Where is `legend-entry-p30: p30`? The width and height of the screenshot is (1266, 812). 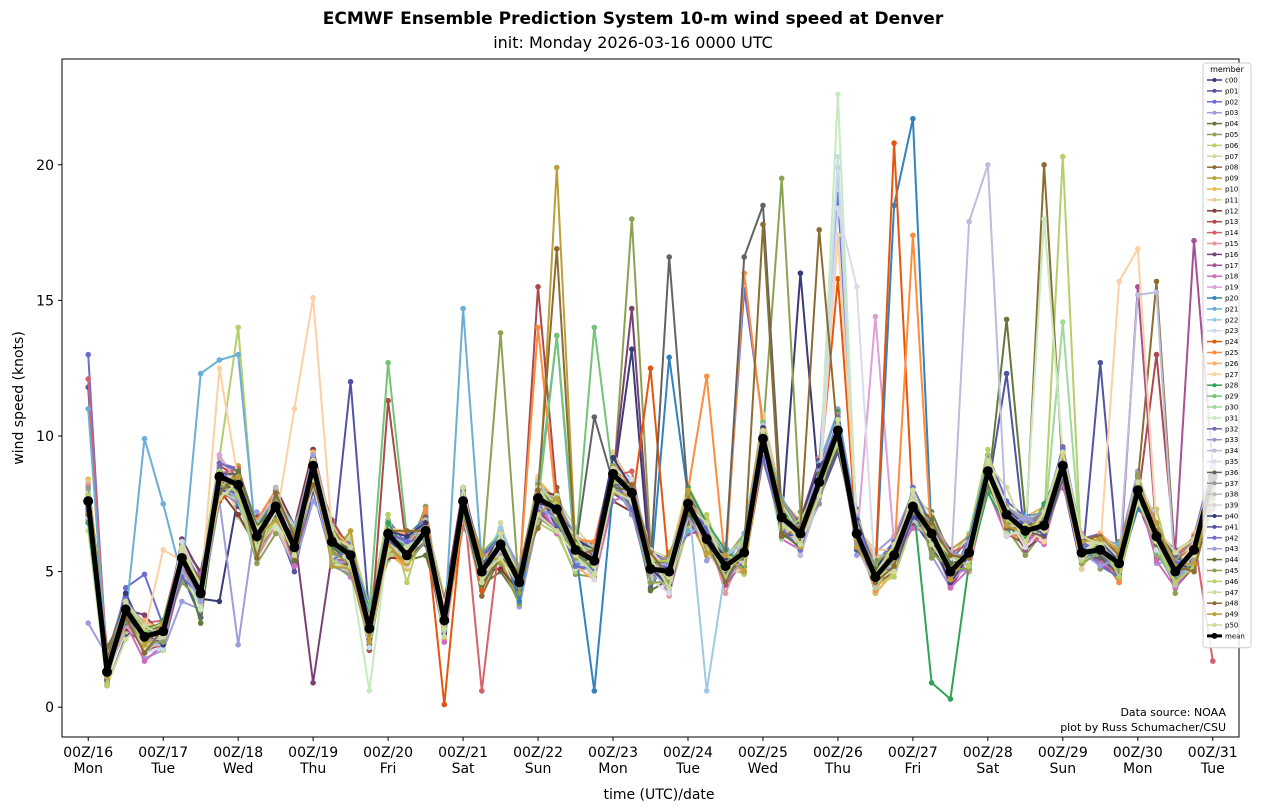
legend-entry-p30: p30 is located at coordinates (1222, 408).